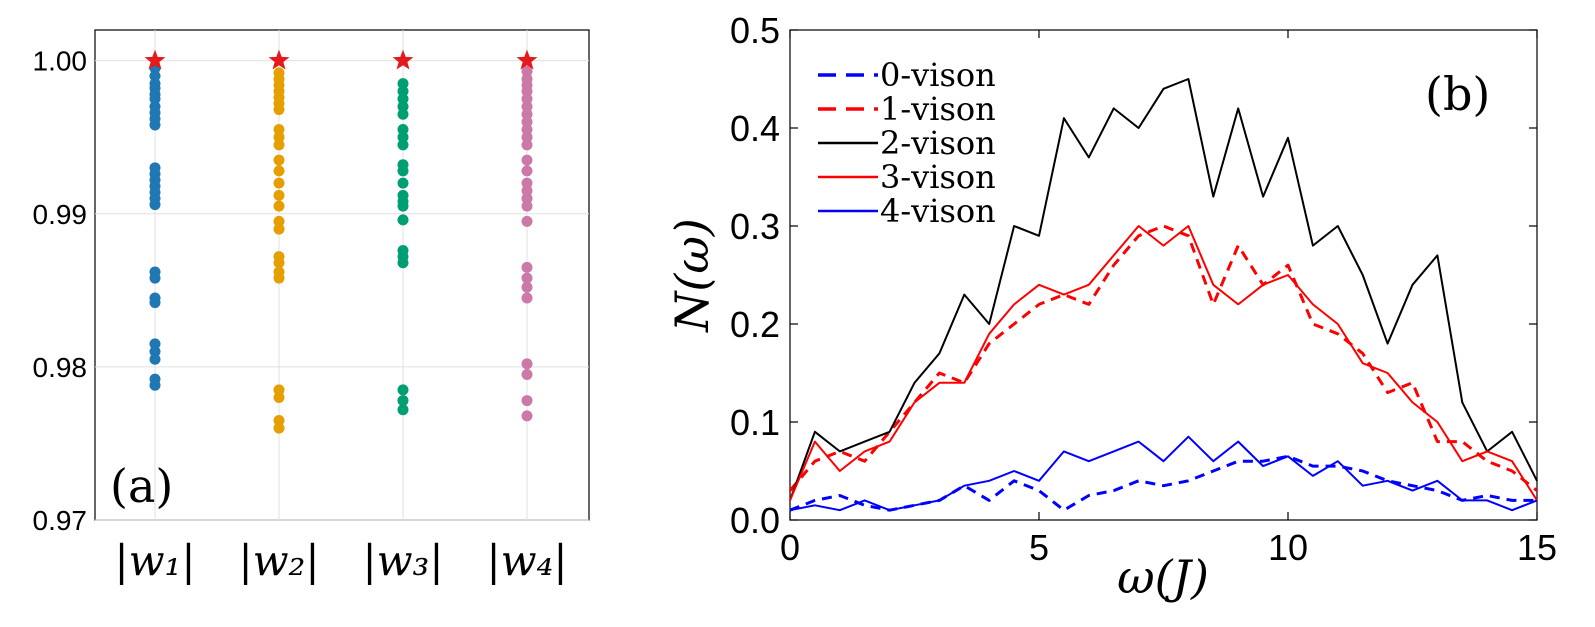  Describe the element at coordinates (154, 560) in the screenshot. I see `panel-a-x-tick-label: |w₁|` at that location.